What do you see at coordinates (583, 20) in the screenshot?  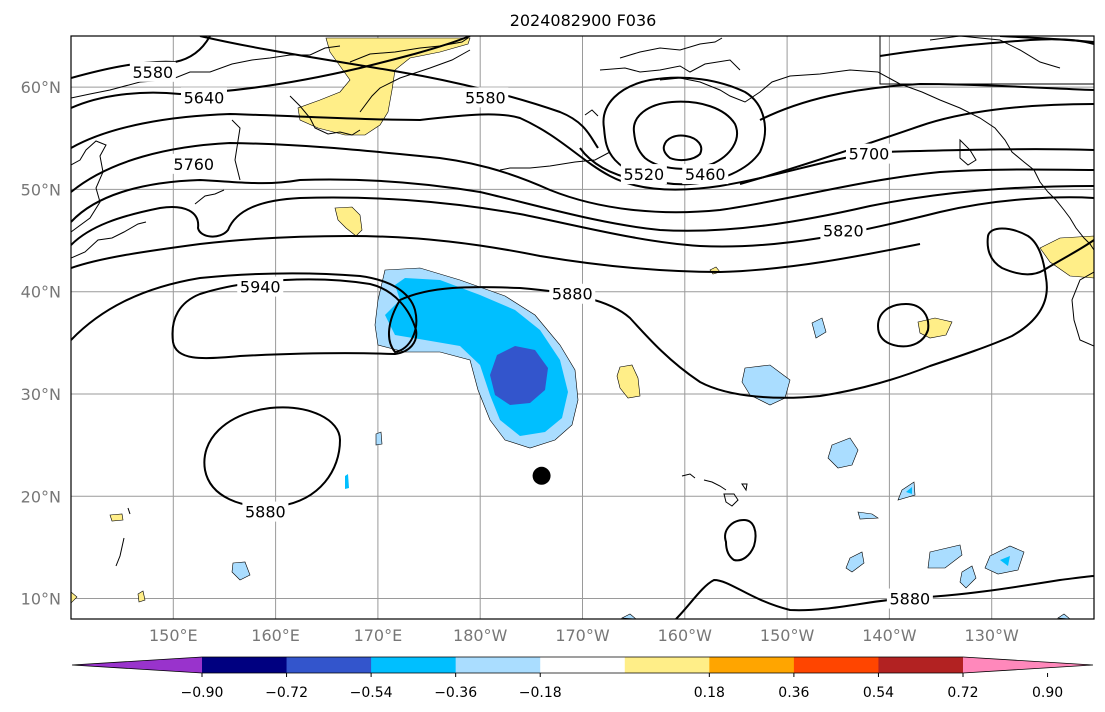 I see `map-title: 2024082900 F036` at bounding box center [583, 20].